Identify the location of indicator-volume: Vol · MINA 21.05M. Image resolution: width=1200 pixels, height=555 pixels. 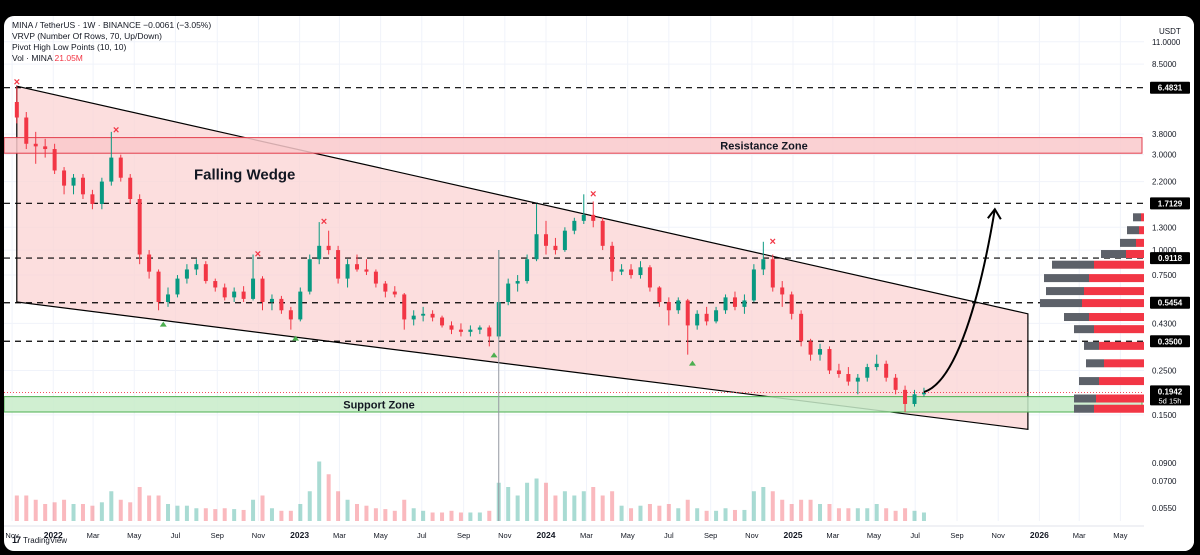
(111, 58).